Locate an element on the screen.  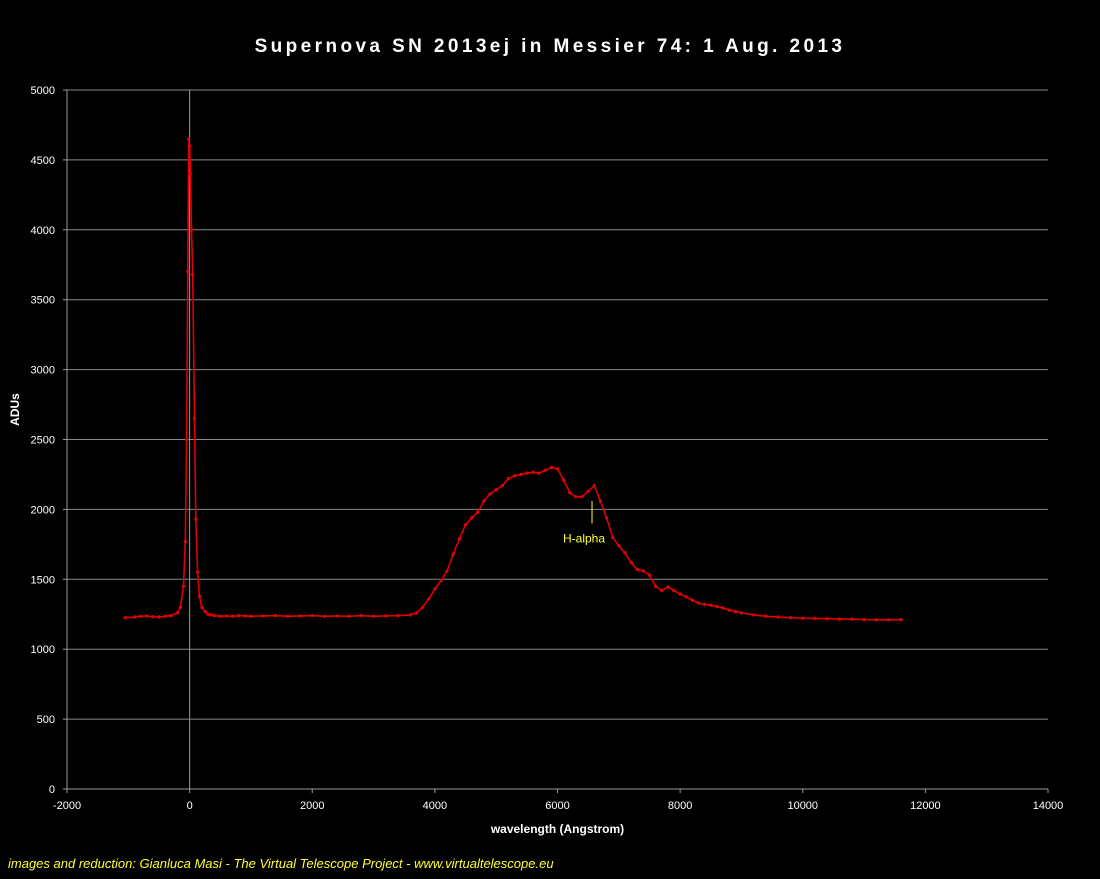
x-tick-label: 2000 is located at coordinates (312, 806).